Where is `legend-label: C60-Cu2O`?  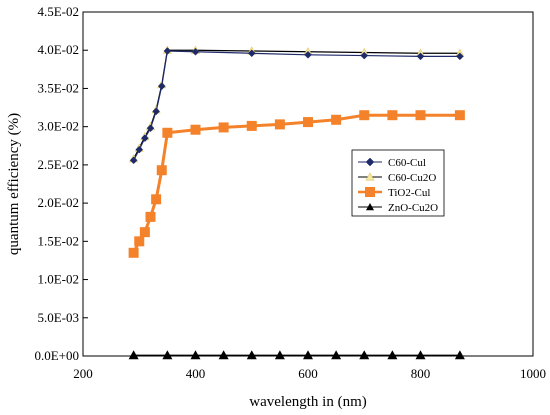 legend-label: C60-Cu2O is located at coordinates (412, 178).